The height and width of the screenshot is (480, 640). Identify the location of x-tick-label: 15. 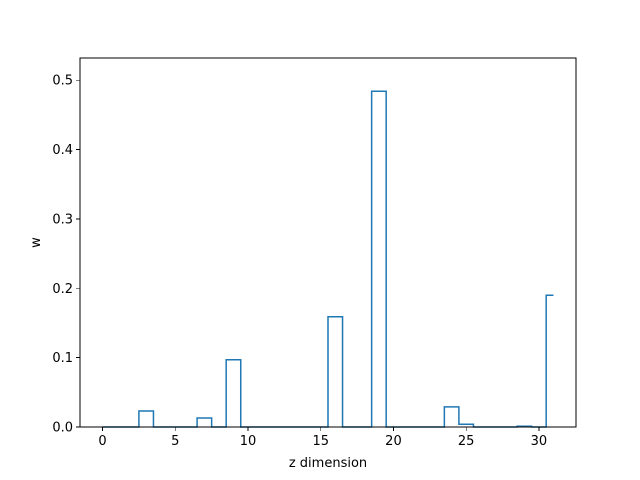
(320, 441).